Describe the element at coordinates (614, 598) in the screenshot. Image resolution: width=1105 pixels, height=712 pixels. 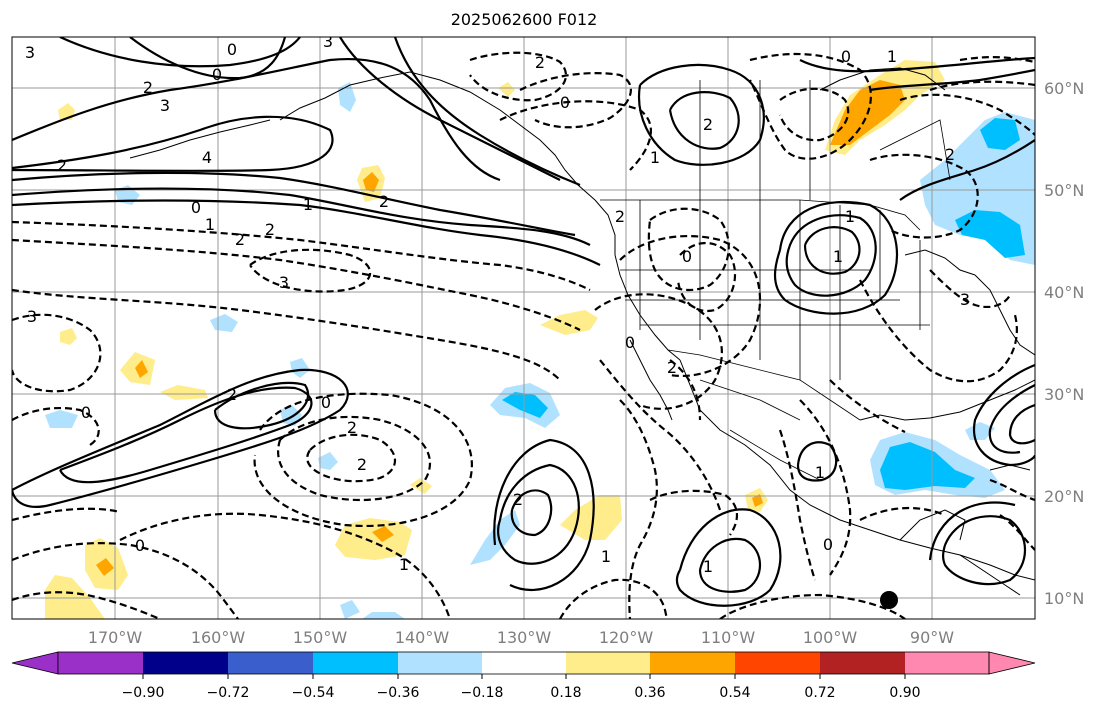
I see `contour-neg-bottom` at that location.